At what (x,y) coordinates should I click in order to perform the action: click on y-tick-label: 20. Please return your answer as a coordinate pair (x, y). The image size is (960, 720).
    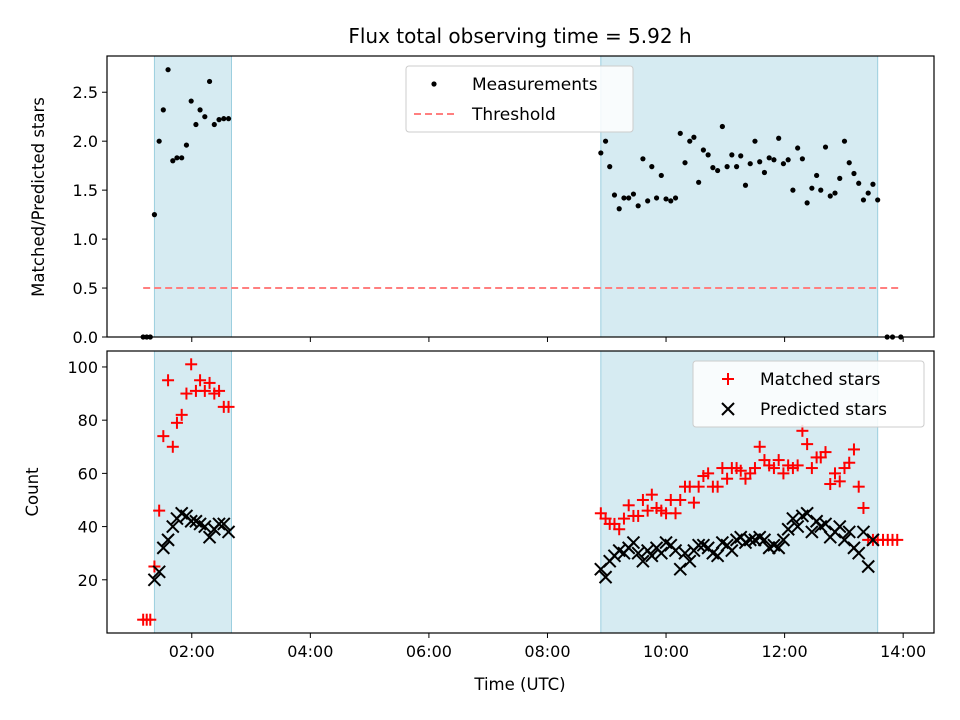
    Looking at the image, I should click on (88, 580).